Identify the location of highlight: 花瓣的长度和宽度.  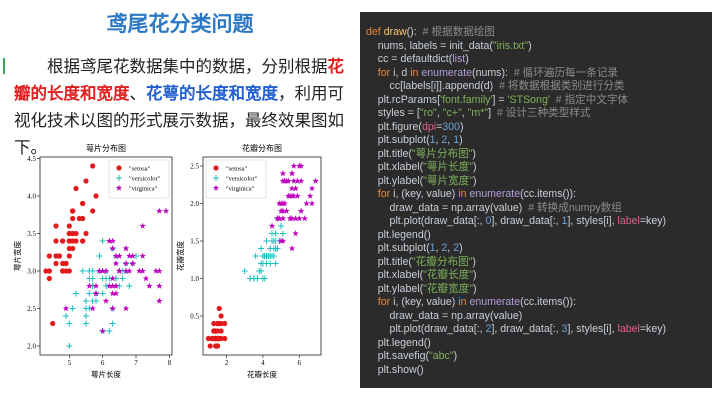
(179, 80).